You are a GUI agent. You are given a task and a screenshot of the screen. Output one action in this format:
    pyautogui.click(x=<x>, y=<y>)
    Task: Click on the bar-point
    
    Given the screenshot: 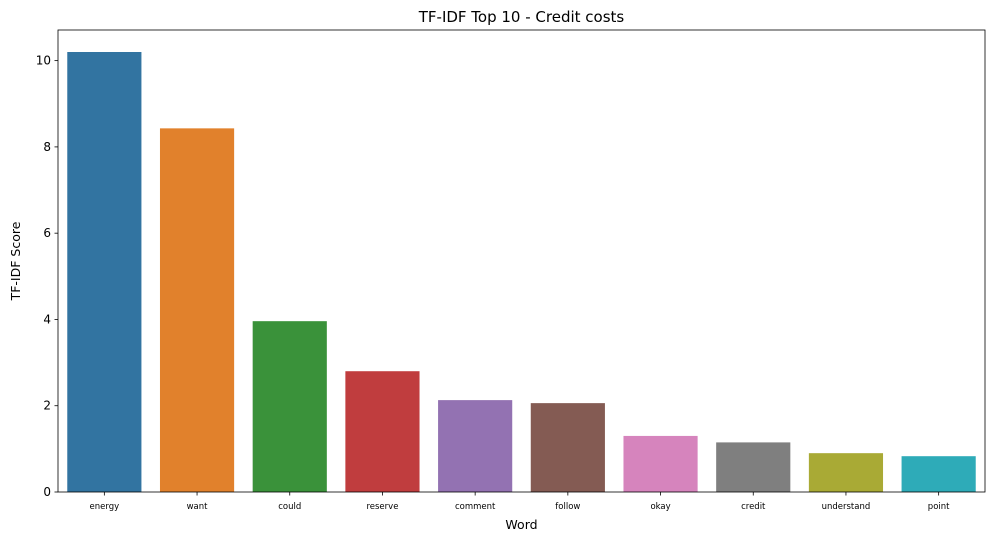 What is the action you would take?
    pyautogui.click(x=938, y=474)
    